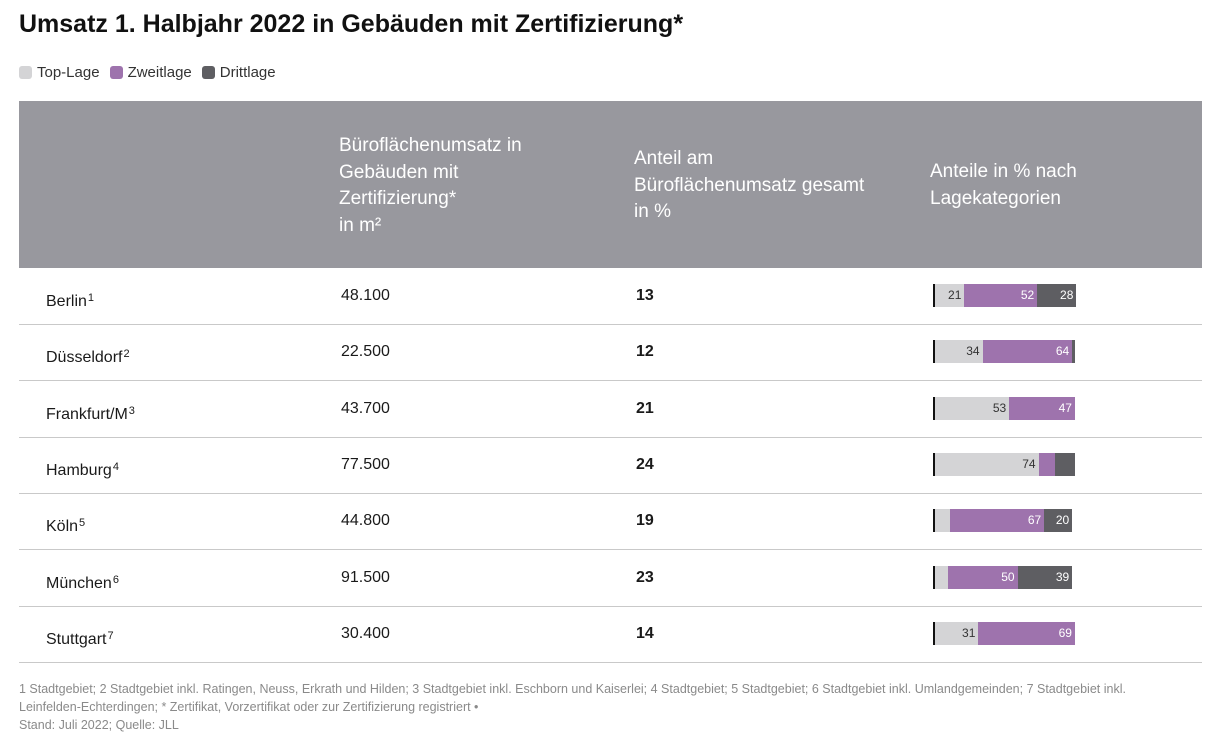  What do you see at coordinates (1062, 520) in the screenshot?
I see `bar-value-label: 20` at bounding box center [1062, 520].